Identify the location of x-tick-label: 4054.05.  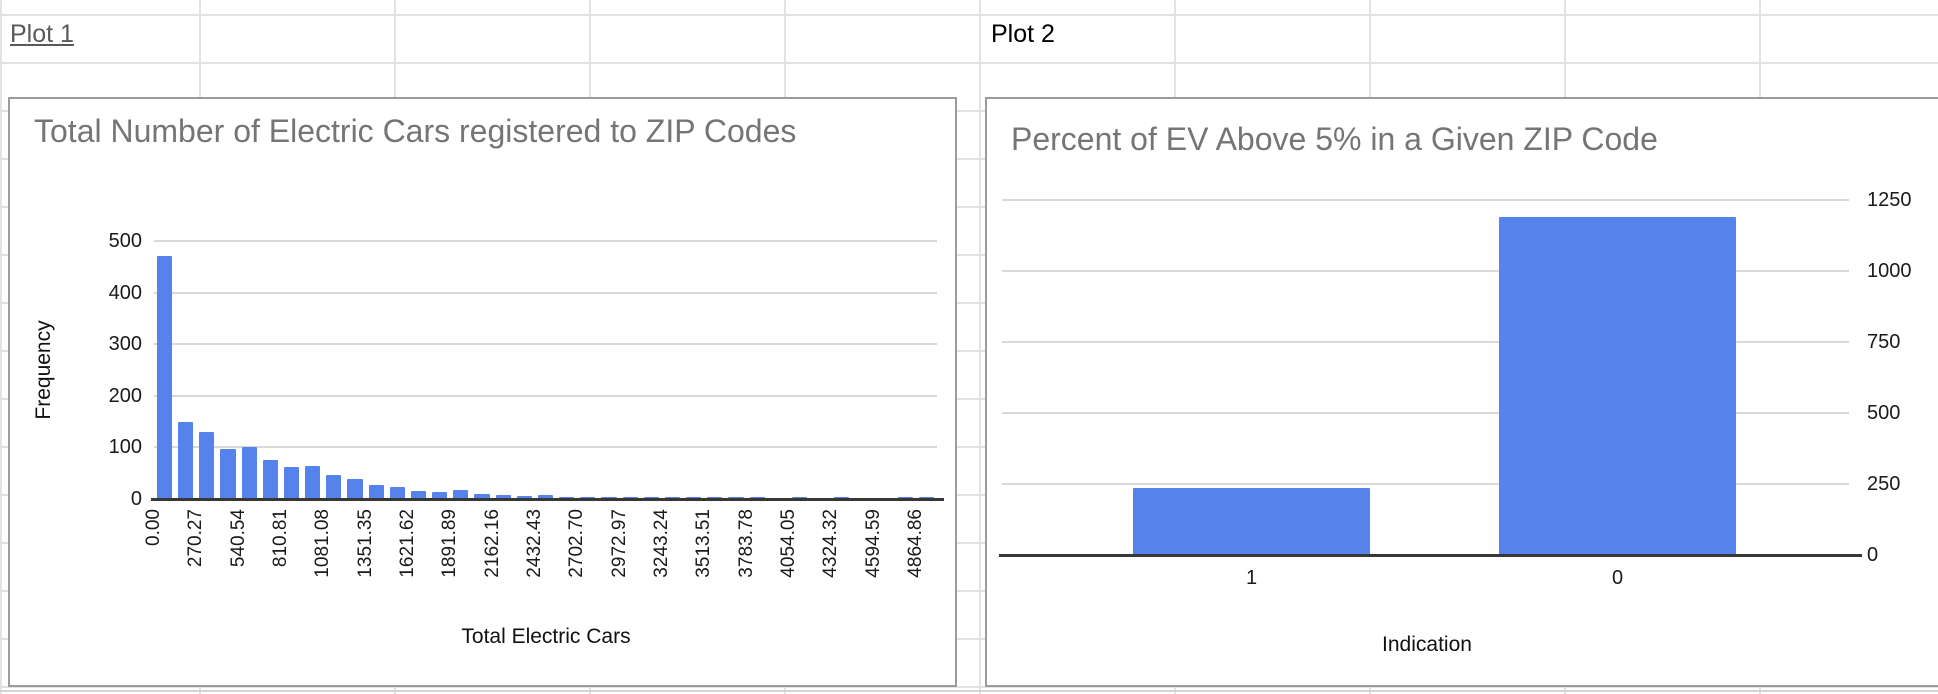
(788, 543).